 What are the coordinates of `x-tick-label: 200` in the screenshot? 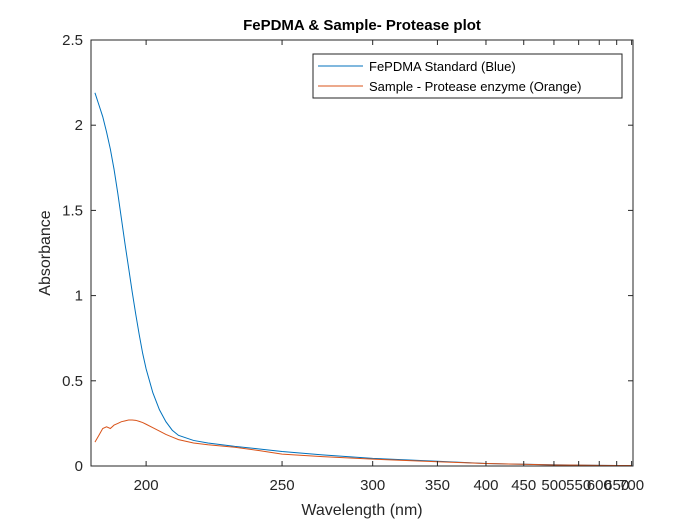 It's located at (146, 485).